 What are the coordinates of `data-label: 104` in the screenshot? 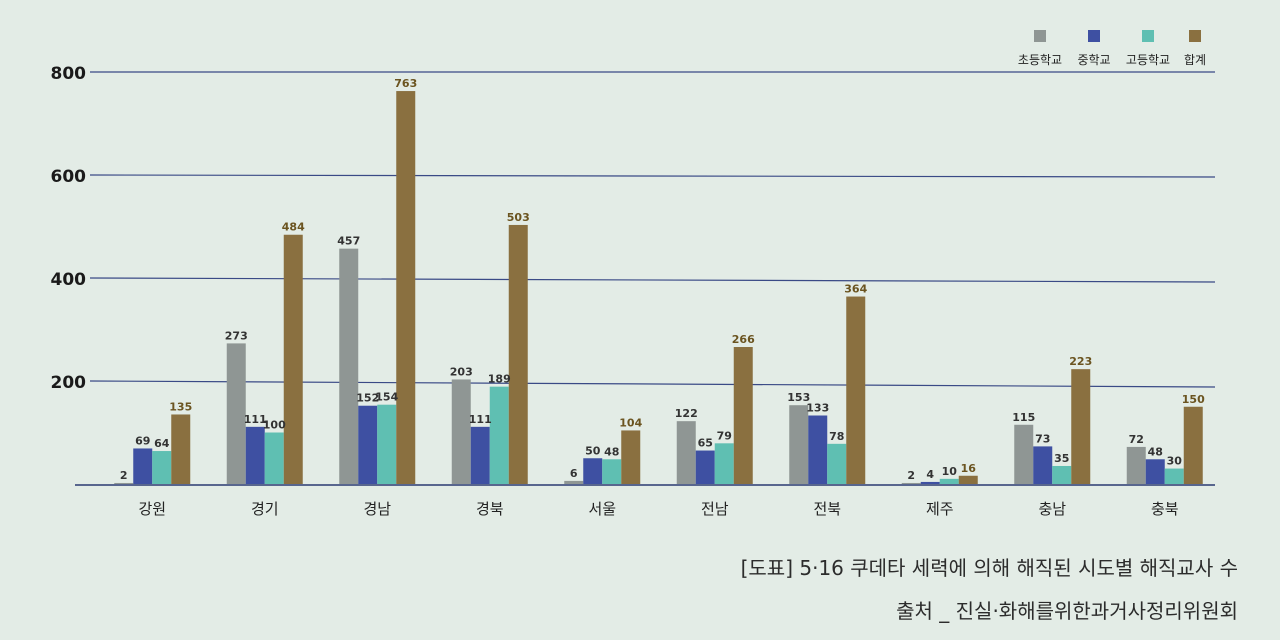 It's located at (630, 422).